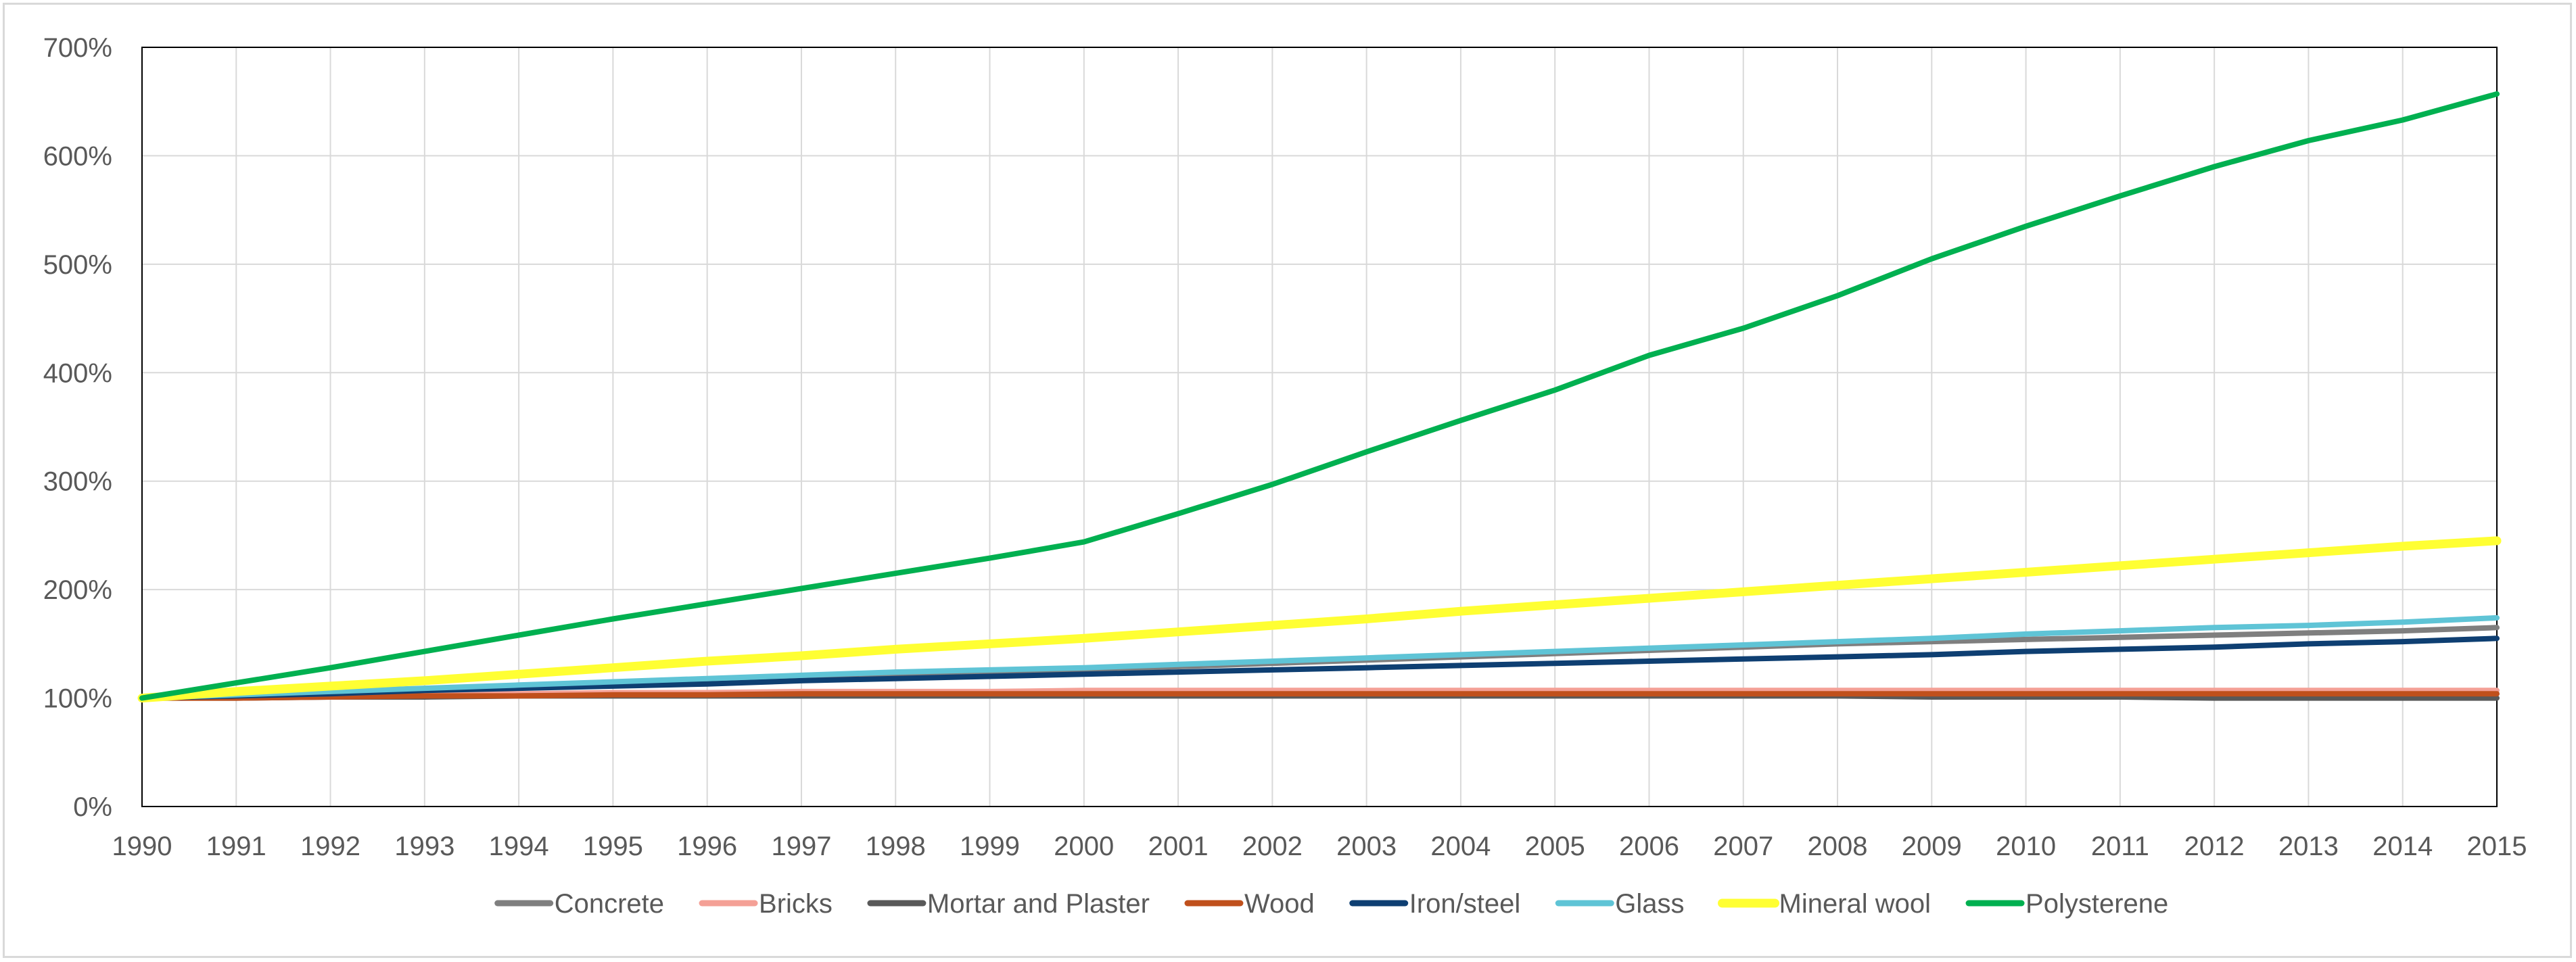 The image size is (2576, 962). What do you see at coordinates (1178, 847) in the screenshot?
I see `x-tick-label: 2001` at bounding box center [1178, 847].